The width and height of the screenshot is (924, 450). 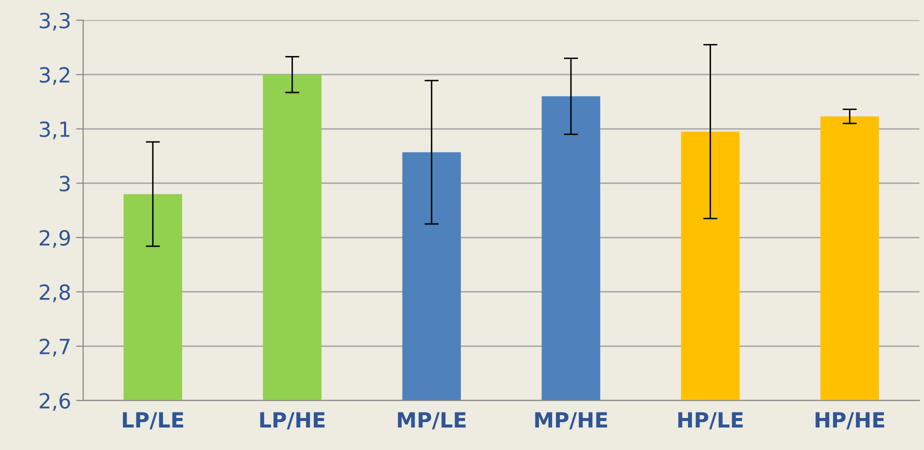 I want to click on x-tick-label: HP/HE, so click(x=850, y=421).